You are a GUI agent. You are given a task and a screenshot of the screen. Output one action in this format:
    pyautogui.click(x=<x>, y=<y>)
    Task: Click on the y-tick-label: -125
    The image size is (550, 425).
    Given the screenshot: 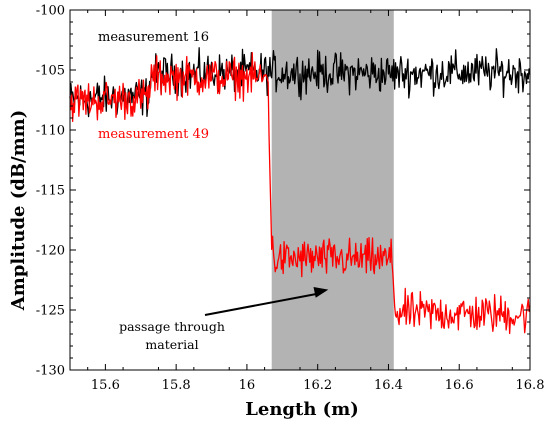 What is the action you would take?
    pyautogui.click(x=50, y=311)
    